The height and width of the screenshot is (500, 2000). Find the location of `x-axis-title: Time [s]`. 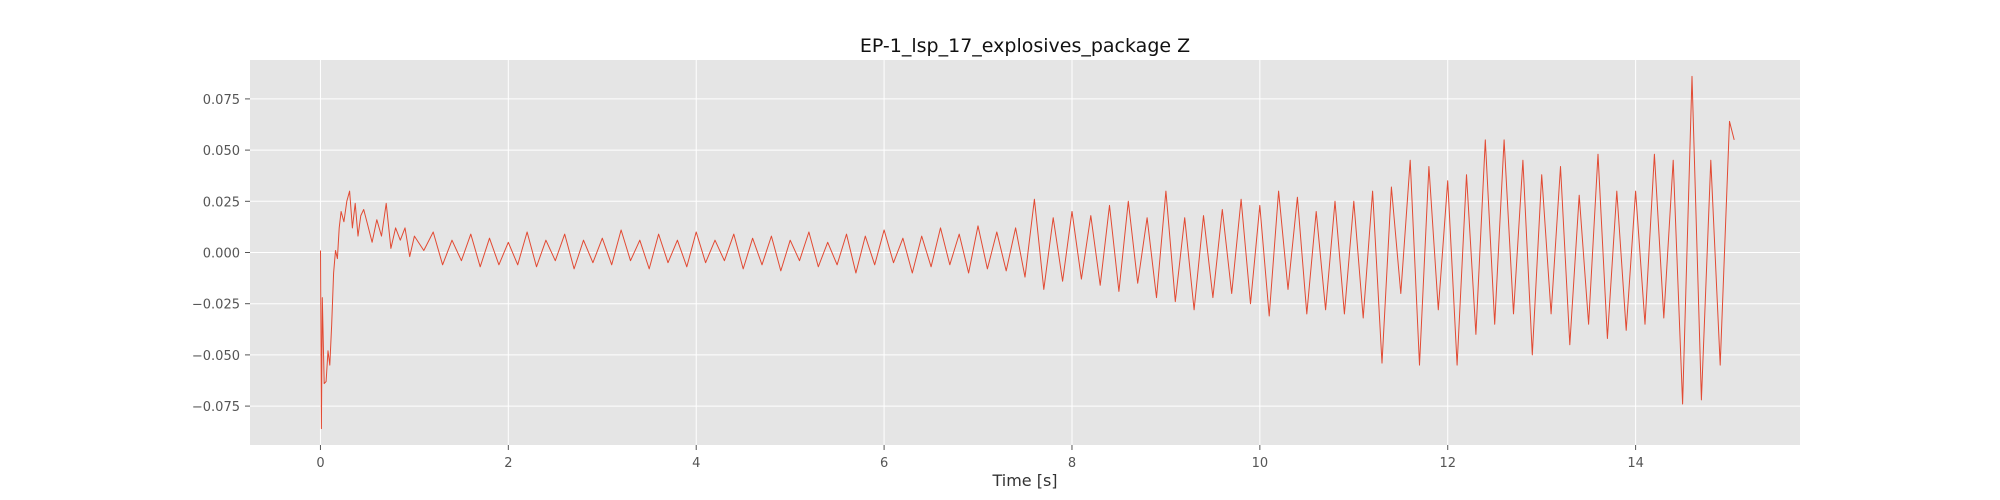

x-axis-title: Time [s] is located at coordinates (1024, 480).